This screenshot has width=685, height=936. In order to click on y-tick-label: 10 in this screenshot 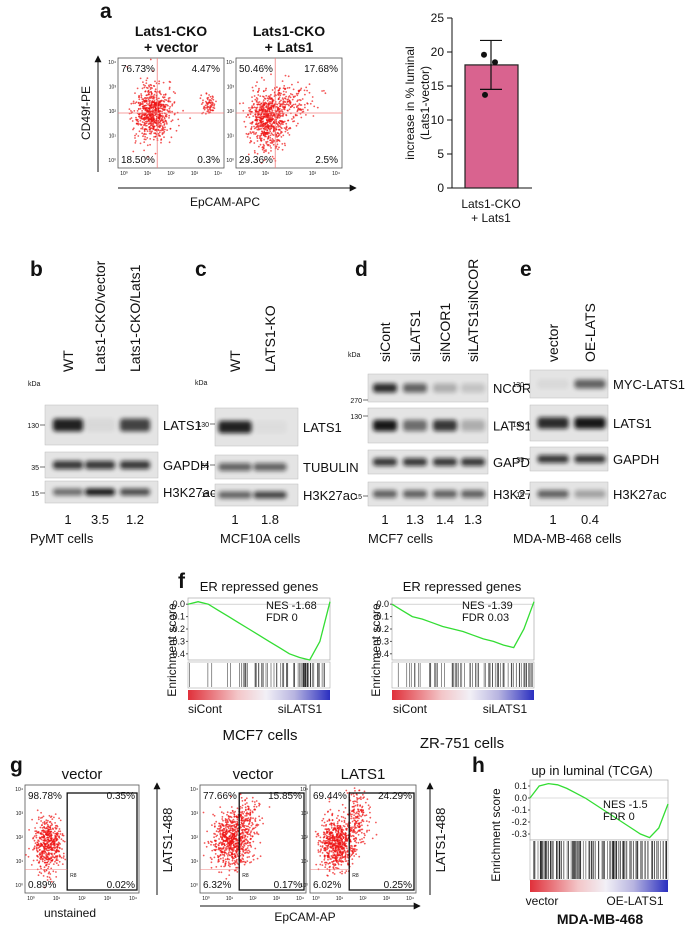, I will do `click(438, 120)`.